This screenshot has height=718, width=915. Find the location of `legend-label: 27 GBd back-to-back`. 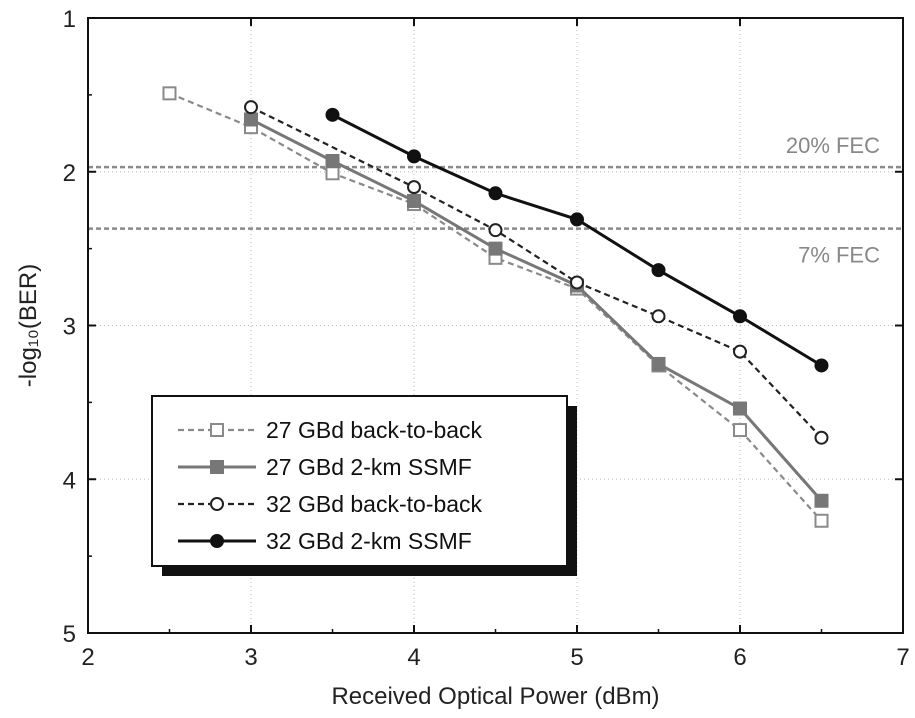

legend-label: 27 GBd back-to-back is located at coordinates (374, 430).